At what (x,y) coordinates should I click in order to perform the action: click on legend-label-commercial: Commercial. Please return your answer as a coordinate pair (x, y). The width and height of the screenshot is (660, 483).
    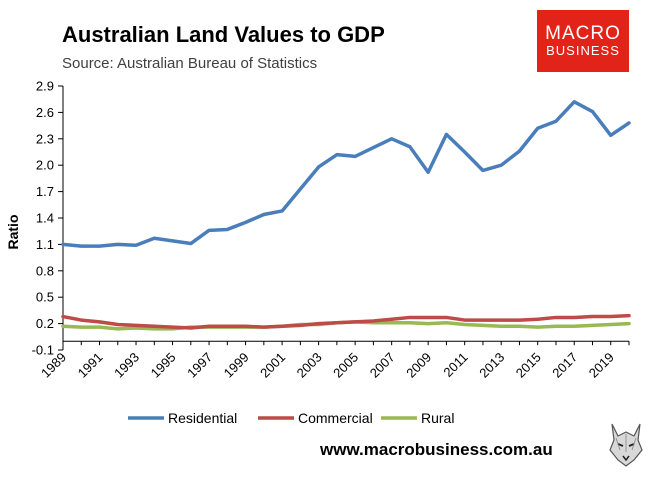
    Looking at the image, I should click on (335, 418).